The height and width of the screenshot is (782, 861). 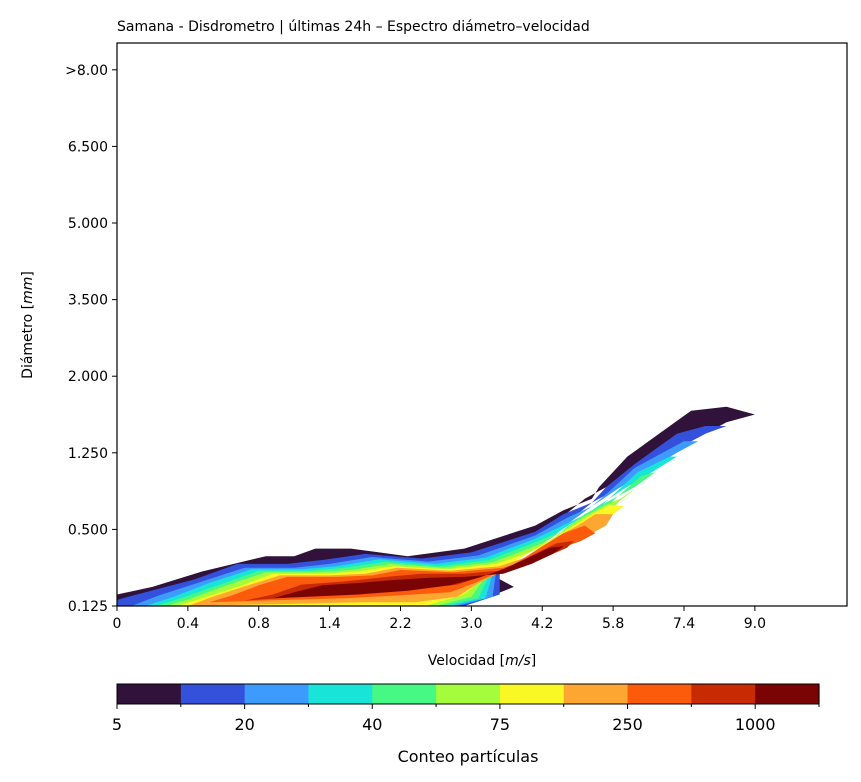 I want to click on colorbar-title: Conteo partículas, so click(x=468, y=756).